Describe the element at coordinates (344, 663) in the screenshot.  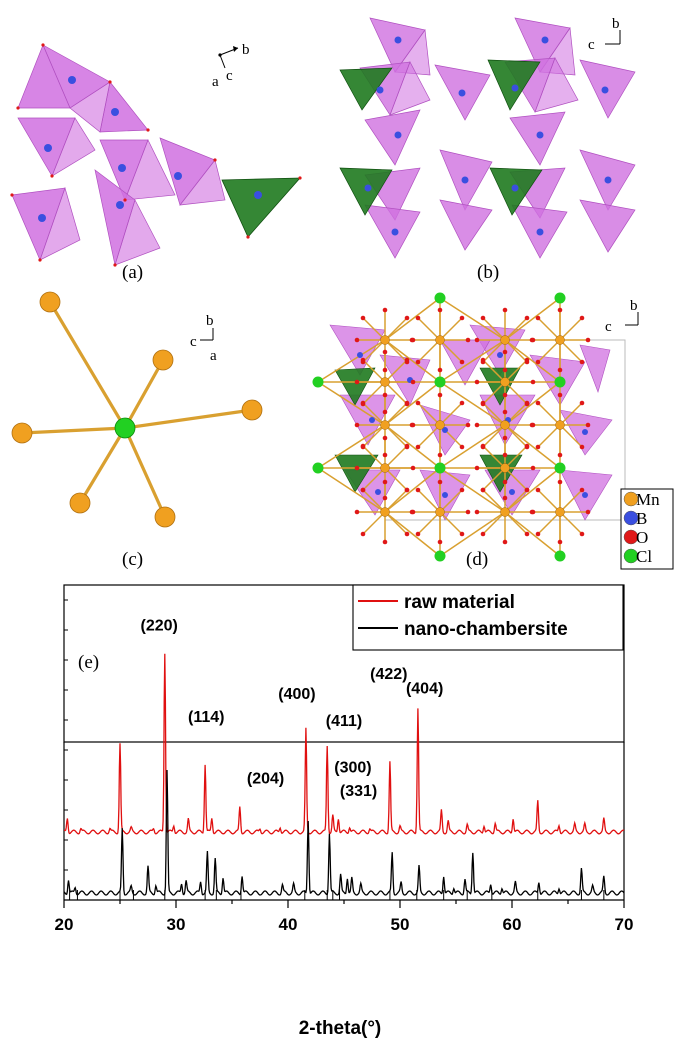
I see `chart-frame` at that location.